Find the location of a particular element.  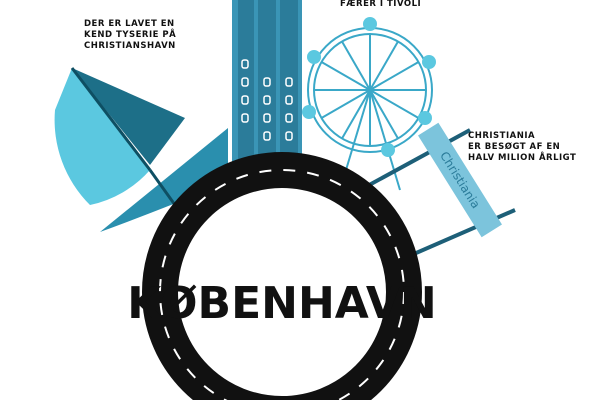

text-line: DER ER LAVET EN is located at coordinates (129, 24).